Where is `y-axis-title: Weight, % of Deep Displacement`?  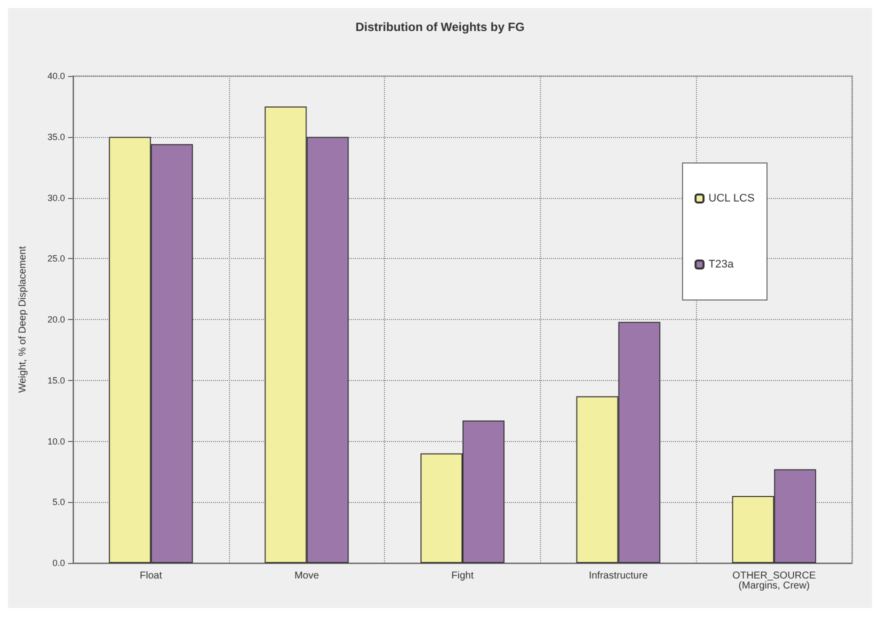 y-axis-title: Weight, % of Deep Displacement is located at coordinates (23, 319).